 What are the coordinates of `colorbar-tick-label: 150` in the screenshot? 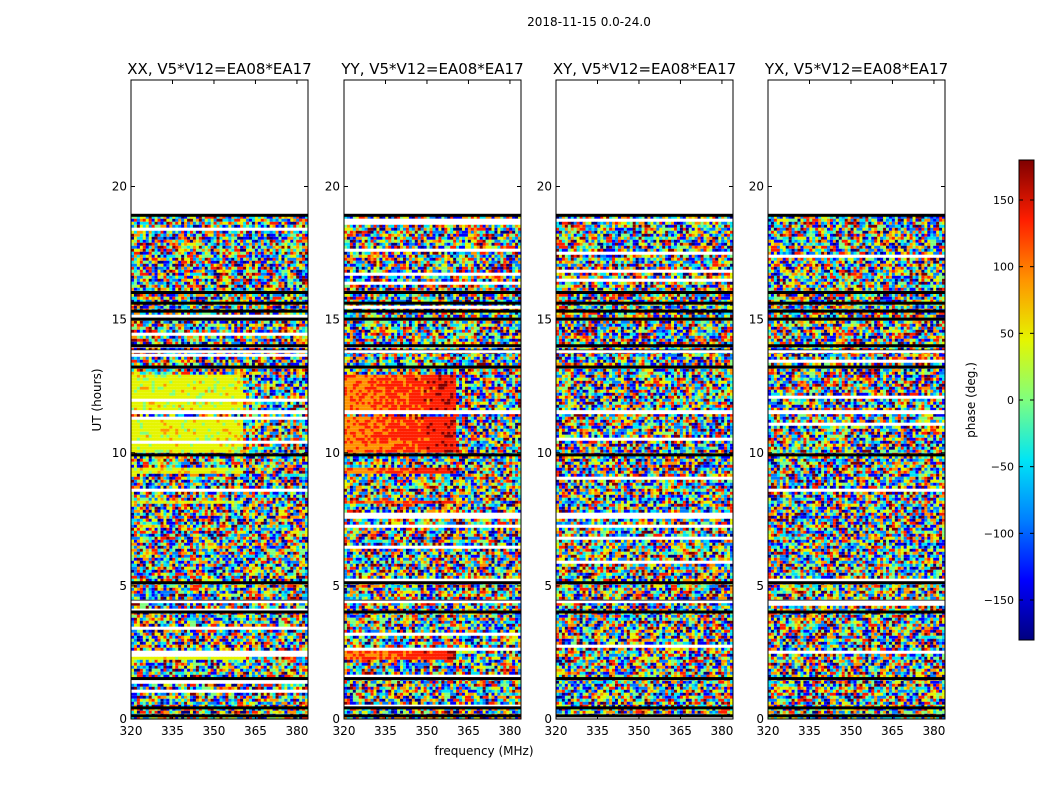 It's located at (1003, 200).